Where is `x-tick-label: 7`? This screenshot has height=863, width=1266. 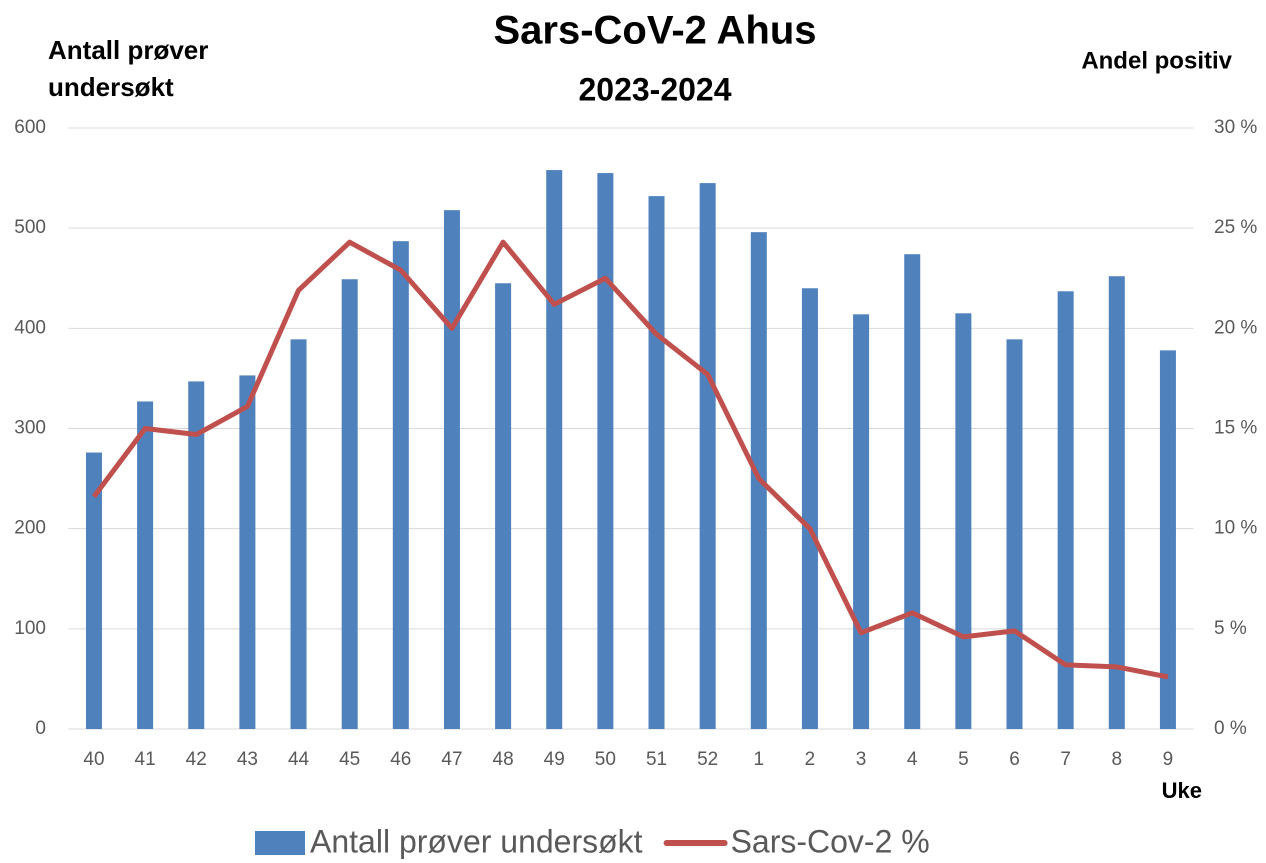 x-tick-label: 7 is located at coordinates (1065, 759).